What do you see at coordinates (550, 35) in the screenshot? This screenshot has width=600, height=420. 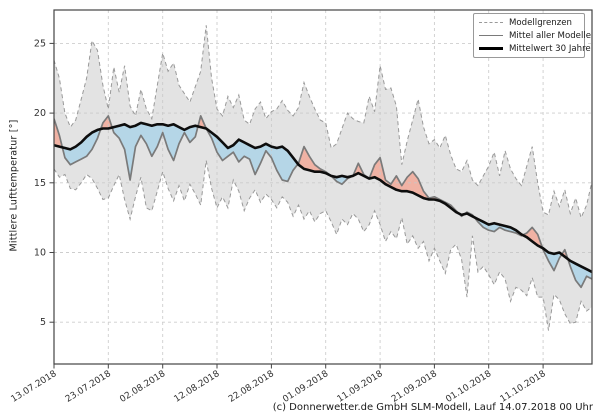 I see `legend-label: Mittel aller Modelle` at bounding box center [550, 35].